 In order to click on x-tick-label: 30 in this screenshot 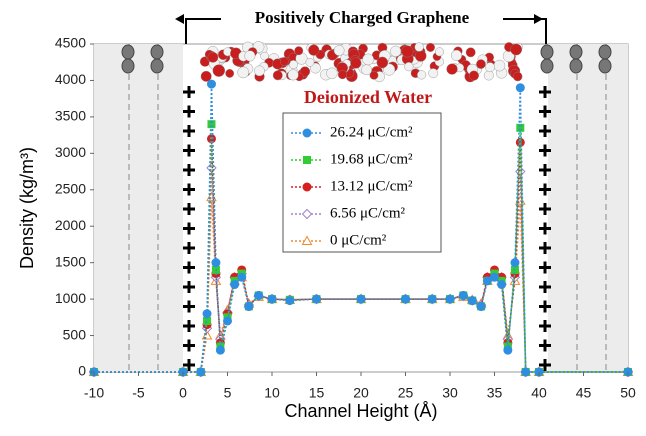, I will do `click(450, 393)`.